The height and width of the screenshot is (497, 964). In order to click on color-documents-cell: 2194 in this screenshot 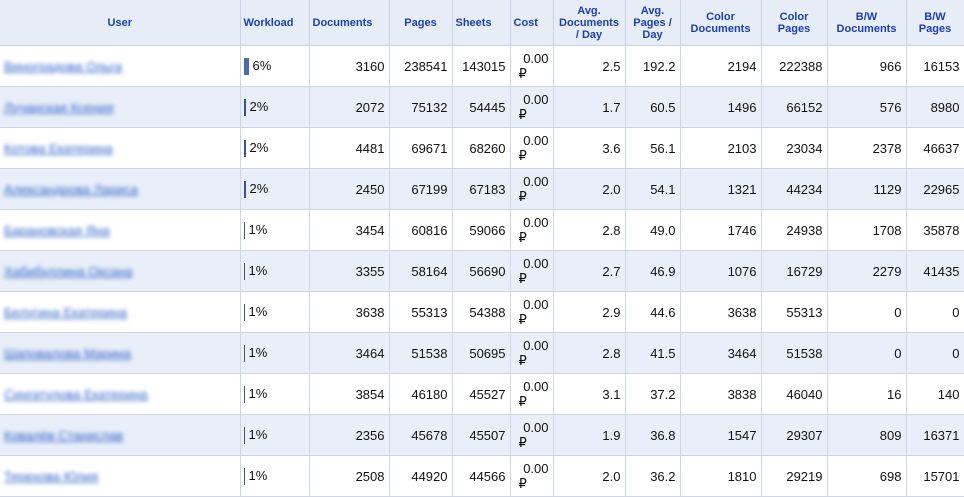, I will do `click(721, 66)`.